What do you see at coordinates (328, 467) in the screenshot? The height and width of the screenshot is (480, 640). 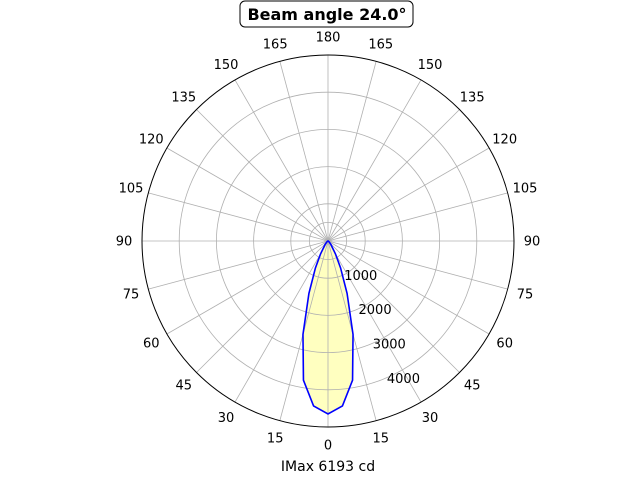 I see `x-axis-label: IMax 6193 cd` at bounding box center [328, 467].